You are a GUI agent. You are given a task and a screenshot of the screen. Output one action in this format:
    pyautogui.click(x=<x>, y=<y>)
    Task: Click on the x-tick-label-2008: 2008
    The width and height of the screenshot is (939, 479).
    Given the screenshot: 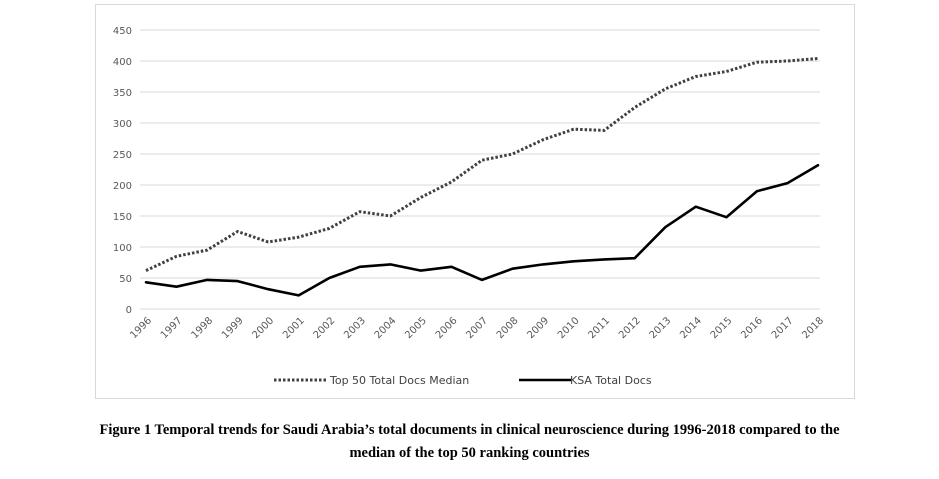 What is the action you would take?
    pyautogui.click(x=508, y=328)
    